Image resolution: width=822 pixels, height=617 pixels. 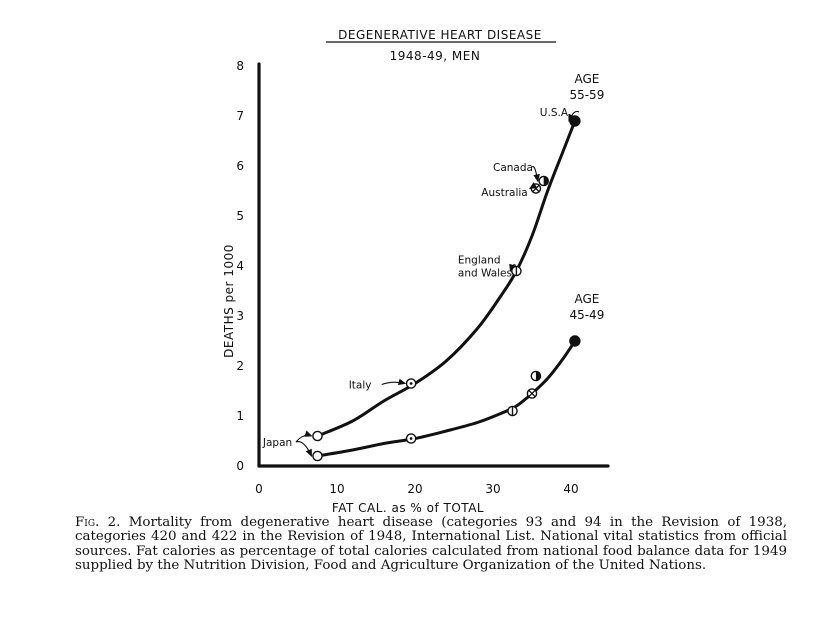 I want to click on y-tick-label: 0, so click(x=240, y=466).